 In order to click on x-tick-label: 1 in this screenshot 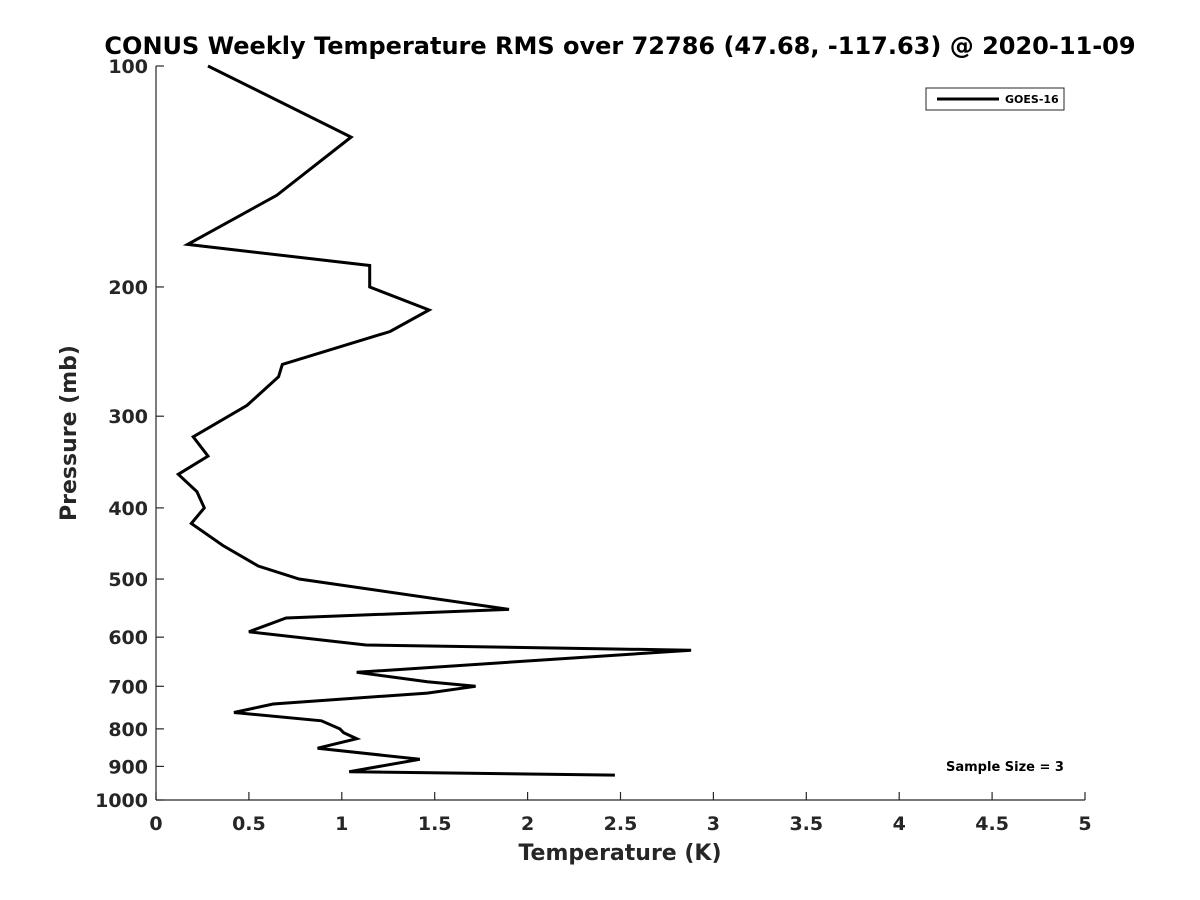, I will do `click(341, 824)`.